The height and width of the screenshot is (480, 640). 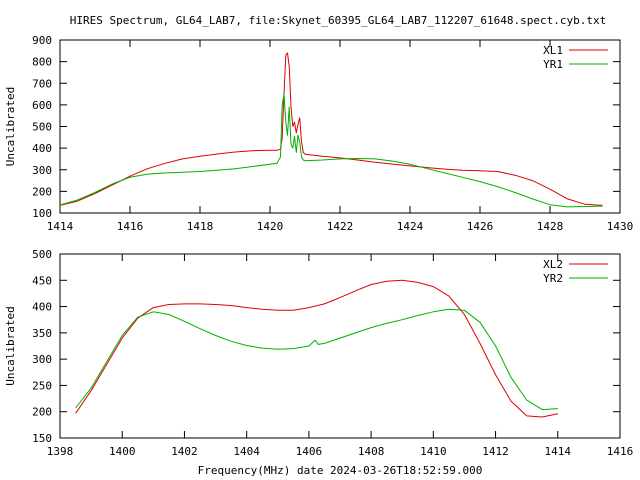 I want to click on x-tick-label: 1400, so click(x=122, y=451).